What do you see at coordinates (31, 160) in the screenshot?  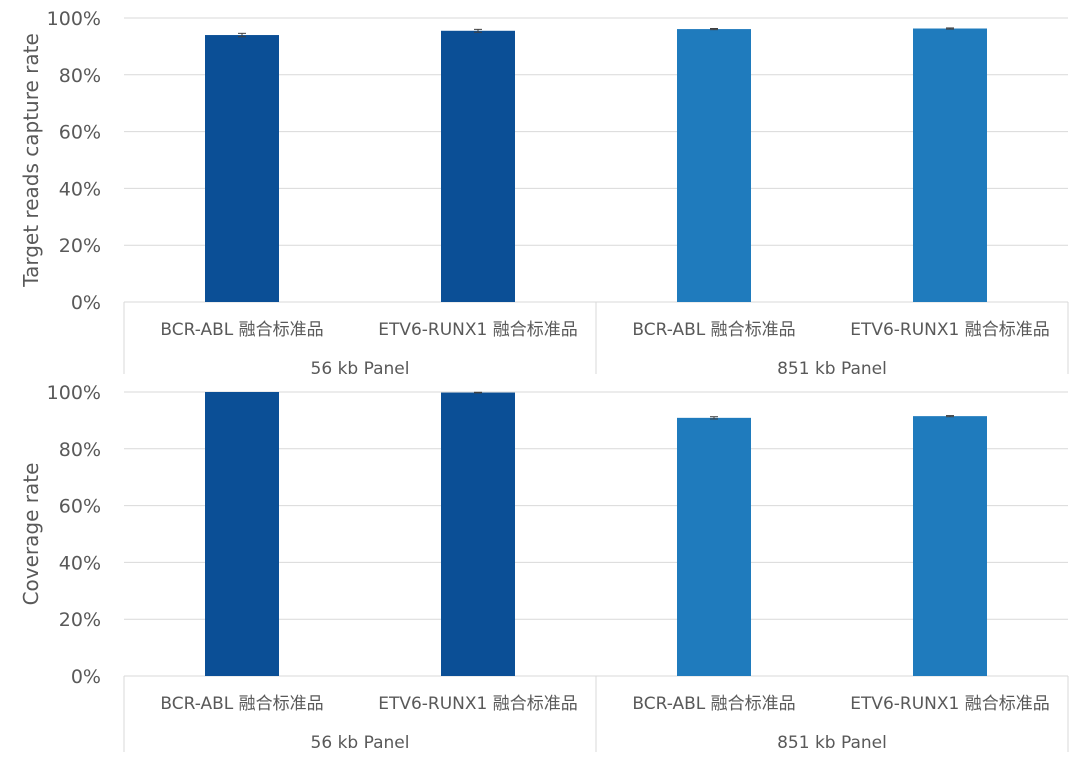 I see `y-axis-label: Target reads capture rate` at bounding box center [31, 160].